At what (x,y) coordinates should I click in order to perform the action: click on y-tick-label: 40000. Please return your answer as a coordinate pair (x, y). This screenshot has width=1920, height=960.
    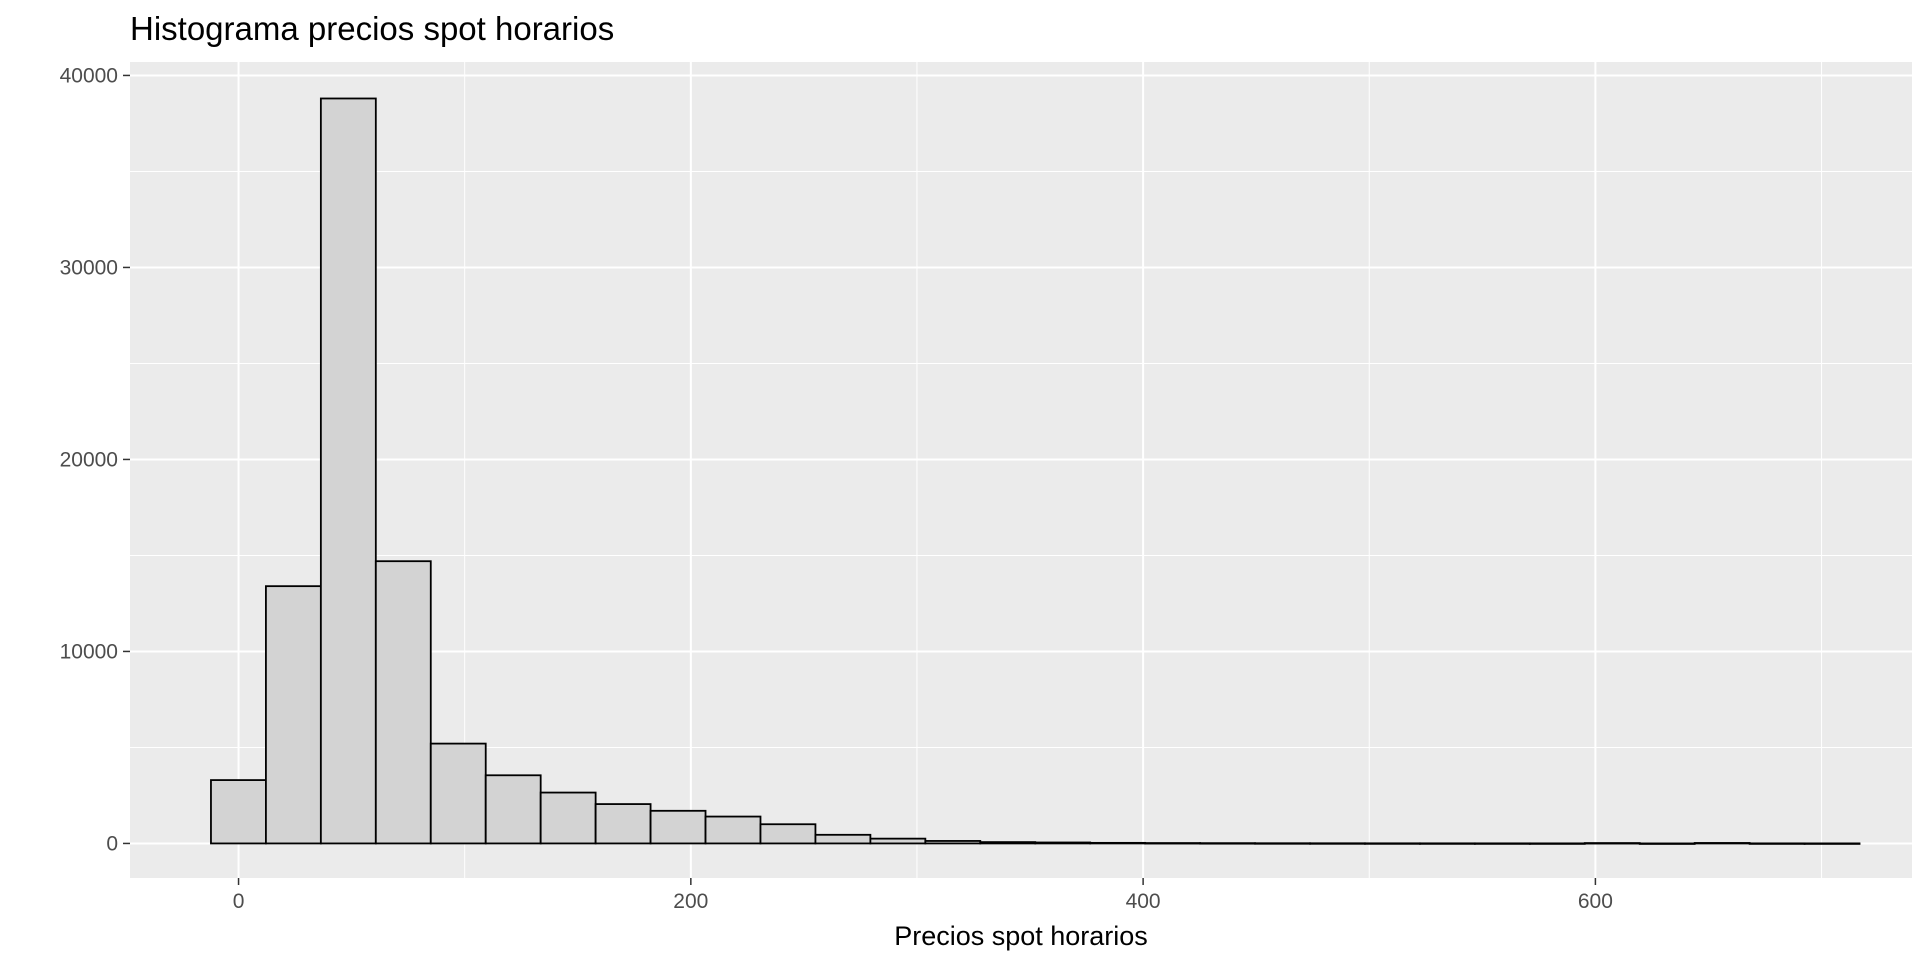
    Looking at the image, I should click on (89, 75).